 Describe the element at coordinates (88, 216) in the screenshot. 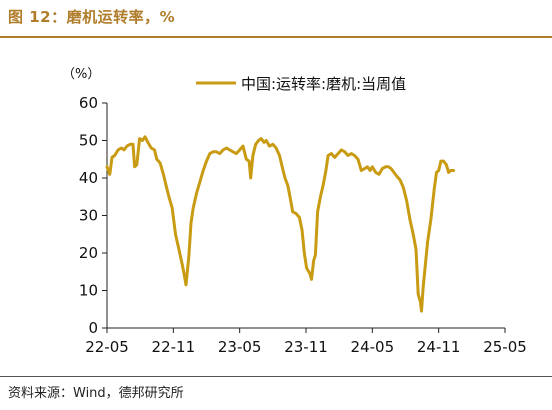

I see `y-tick-label: 30` at that location.